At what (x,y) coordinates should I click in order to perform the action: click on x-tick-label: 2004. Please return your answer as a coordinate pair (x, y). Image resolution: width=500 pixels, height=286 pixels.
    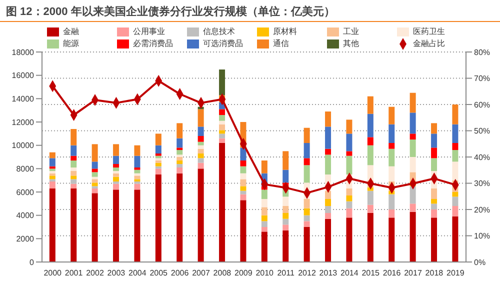
    Looking at the image, I should click on (137, 273).